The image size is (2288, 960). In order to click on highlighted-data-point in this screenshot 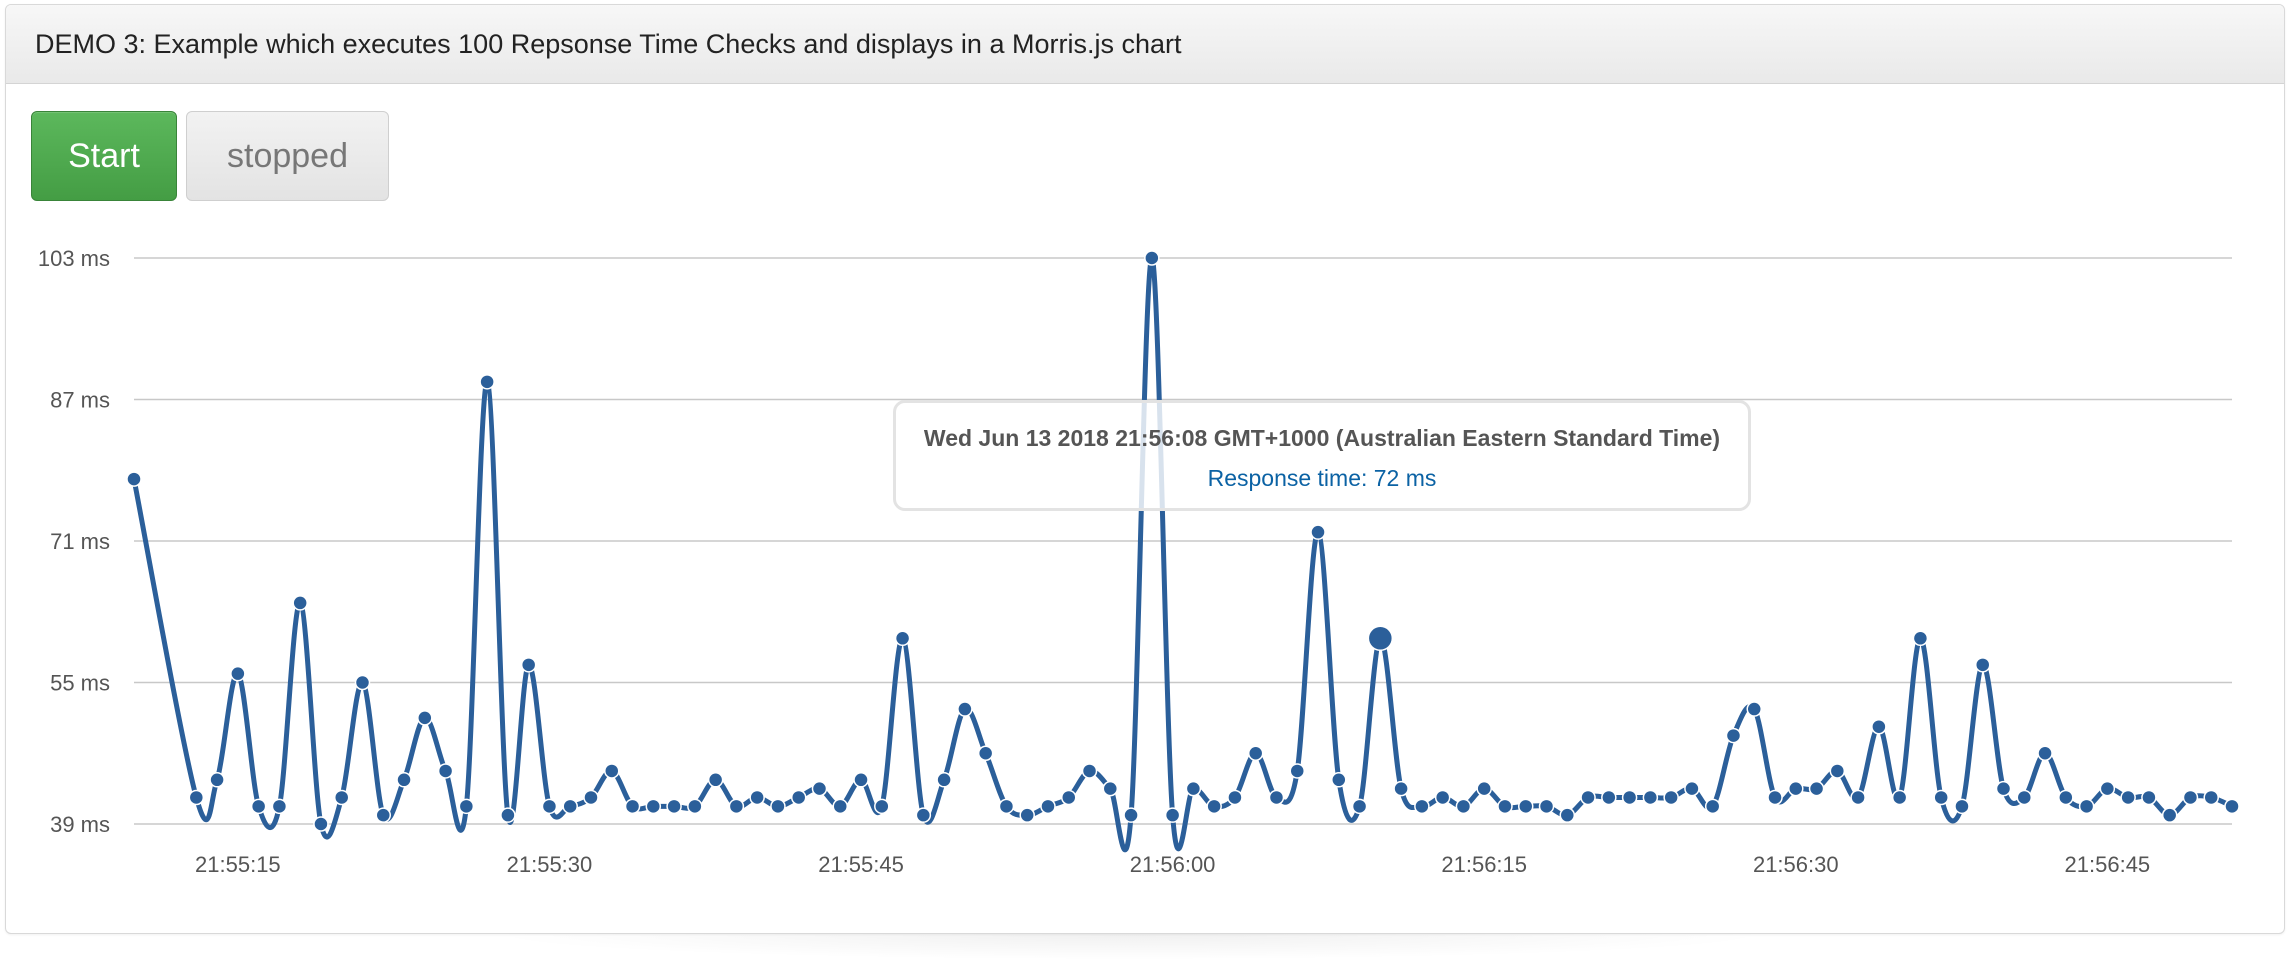, I will do `click(1380, 638)`.